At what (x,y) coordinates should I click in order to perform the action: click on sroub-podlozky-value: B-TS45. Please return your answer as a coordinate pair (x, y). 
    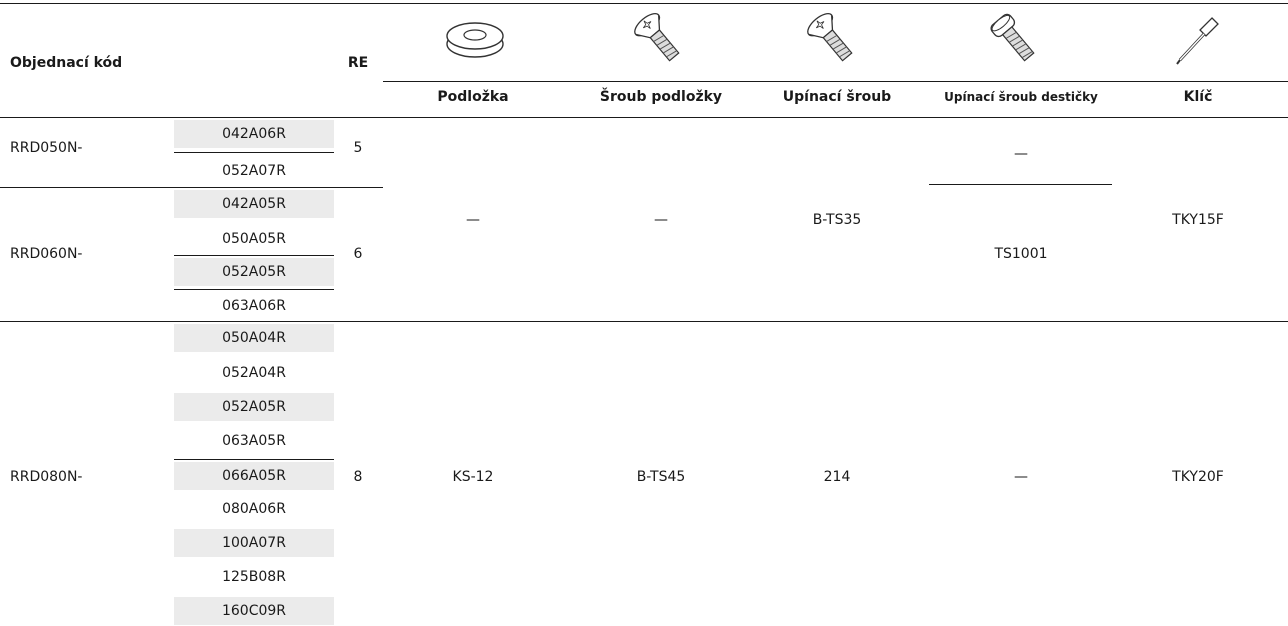
    Looking at the image, I should click on (661, 477).